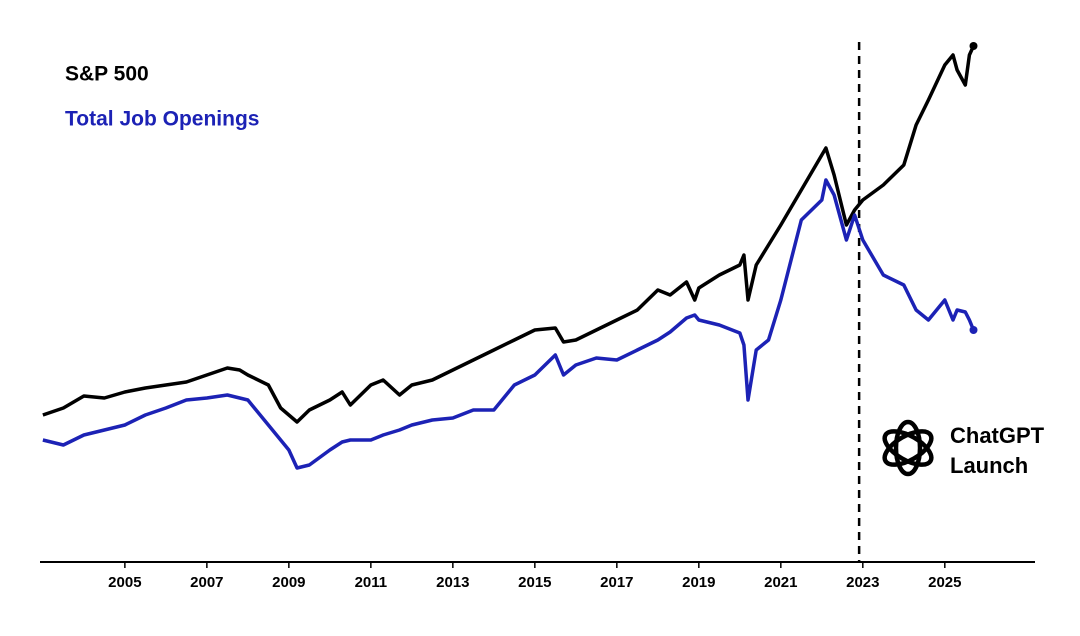  What do you see at coordinates (997, 435) in the screenshot?
I see `annotation-text: ChatGPT` at bounding box center [997, 435].